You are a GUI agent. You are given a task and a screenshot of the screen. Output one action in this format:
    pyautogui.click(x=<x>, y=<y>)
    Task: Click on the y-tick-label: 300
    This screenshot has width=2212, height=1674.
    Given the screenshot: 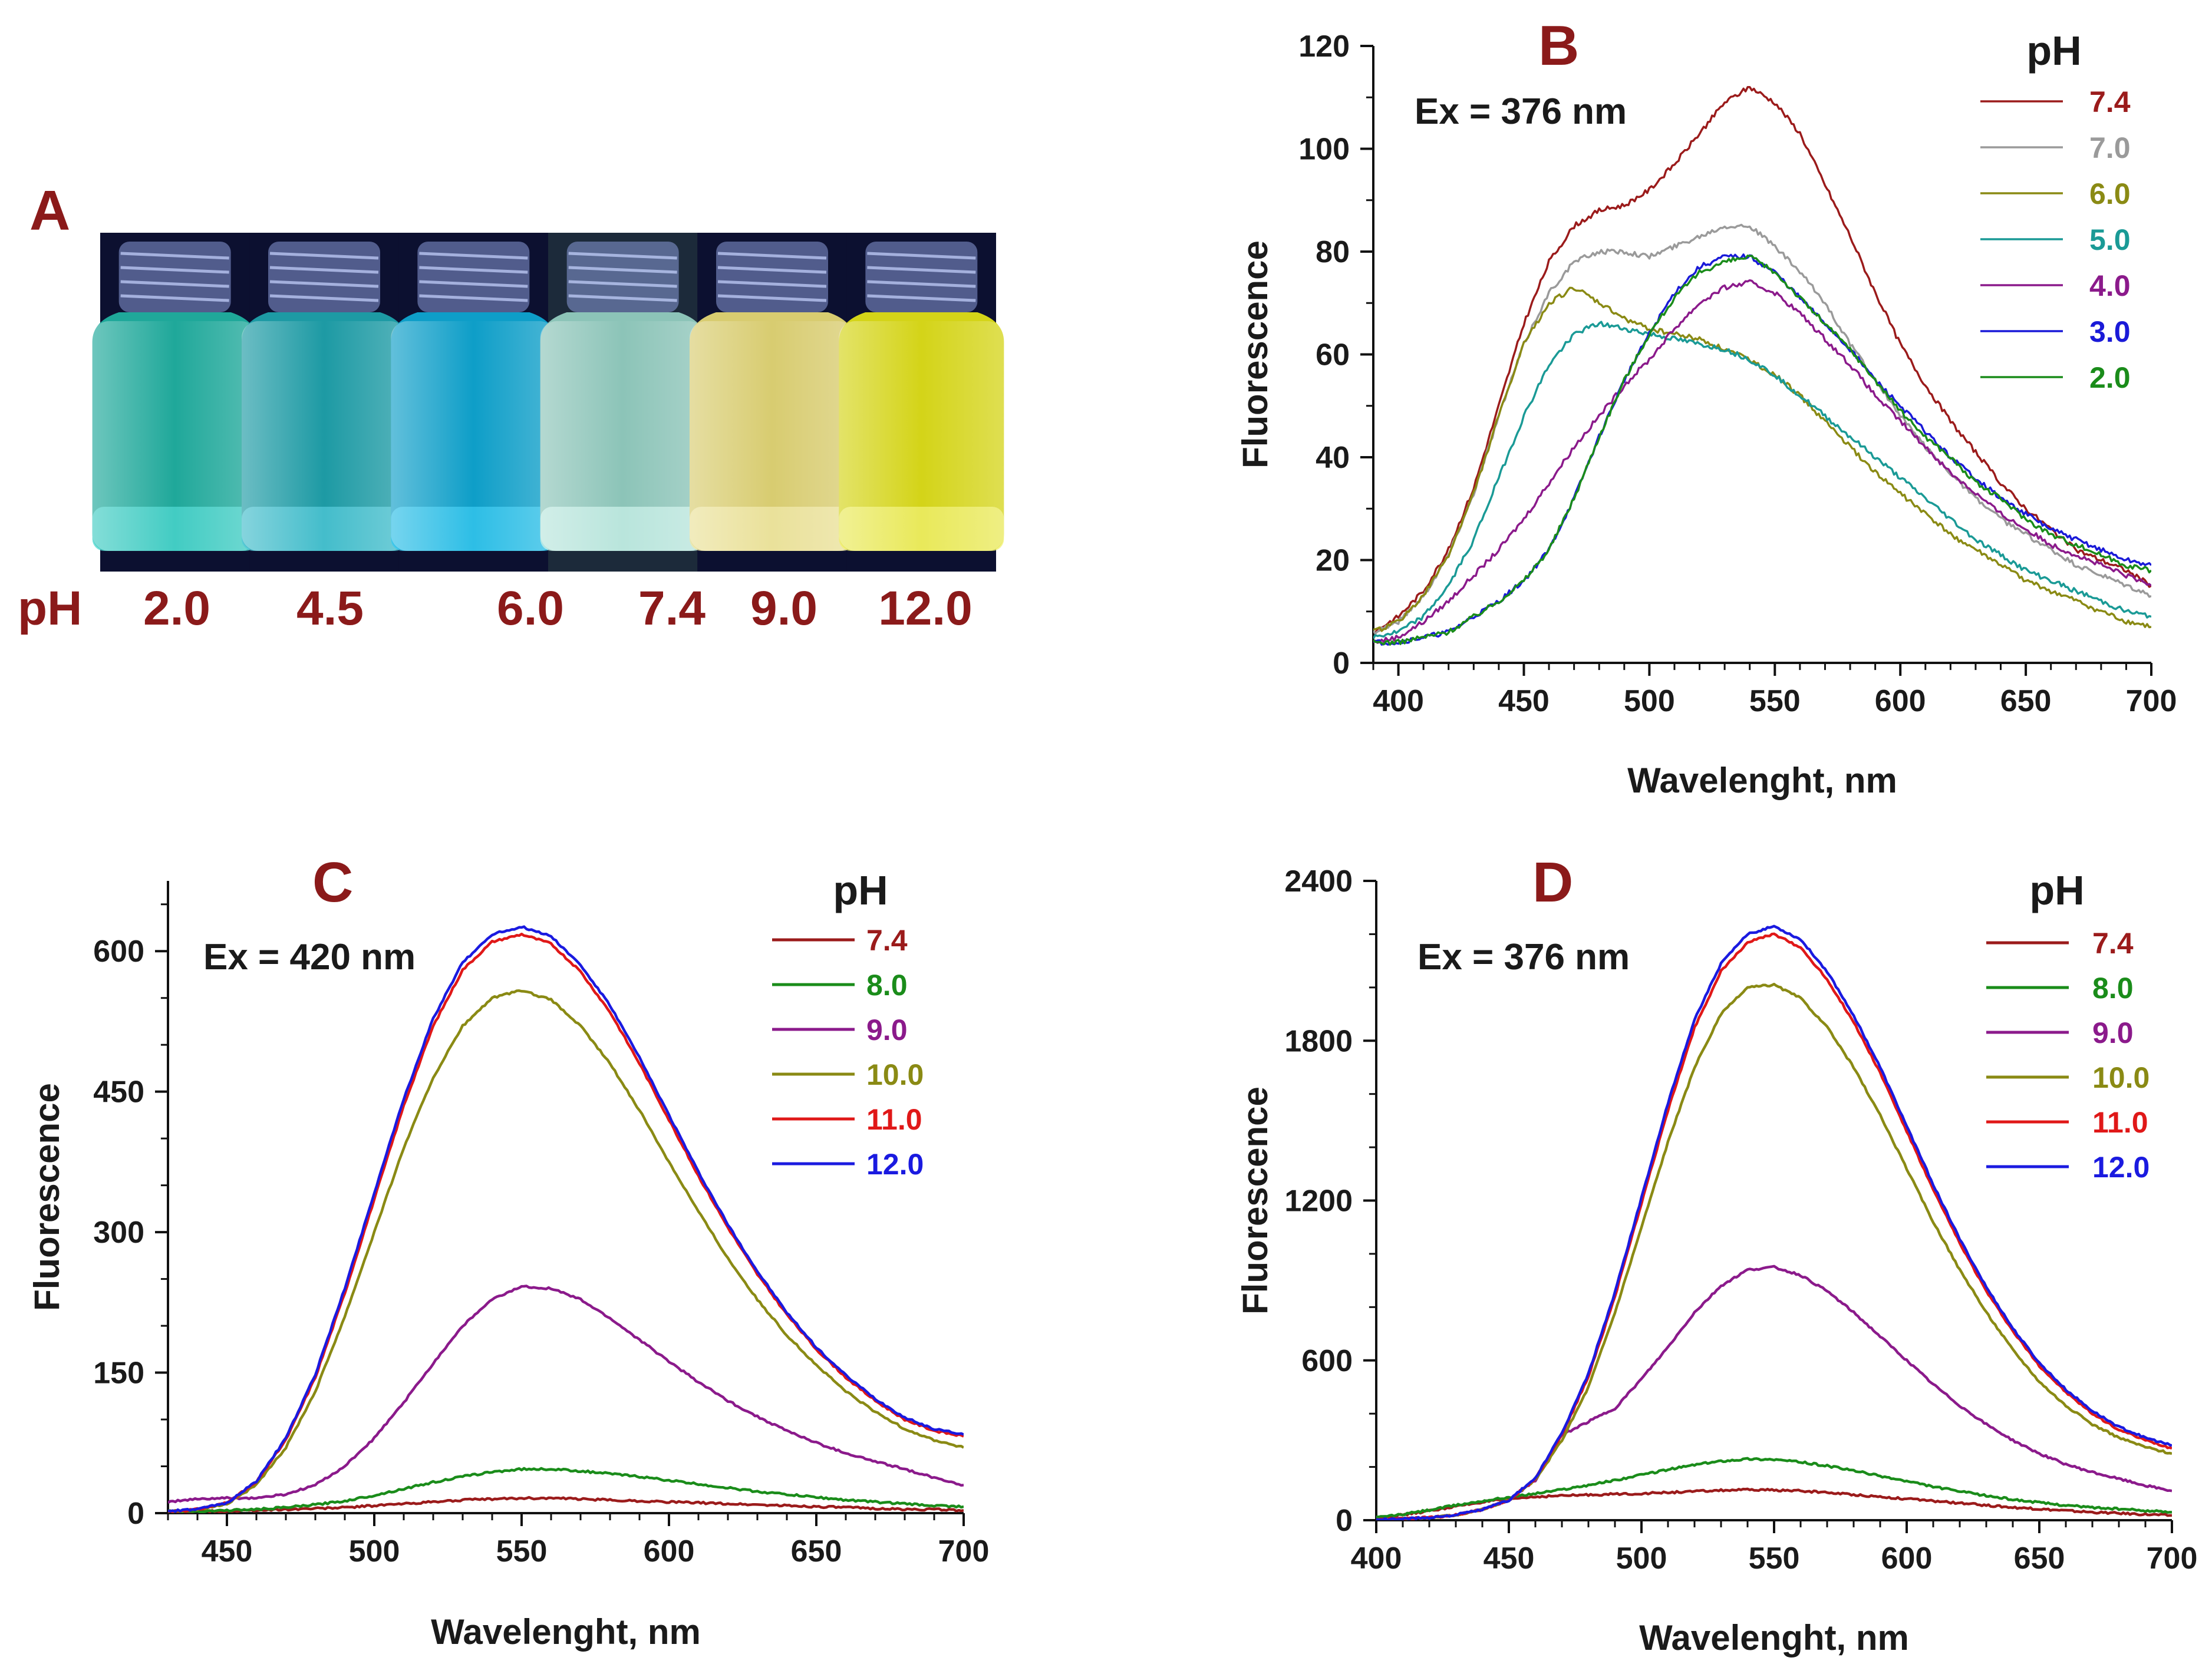 What is the action you would take?
    pyautogui.click(x=118, y=1233)
    